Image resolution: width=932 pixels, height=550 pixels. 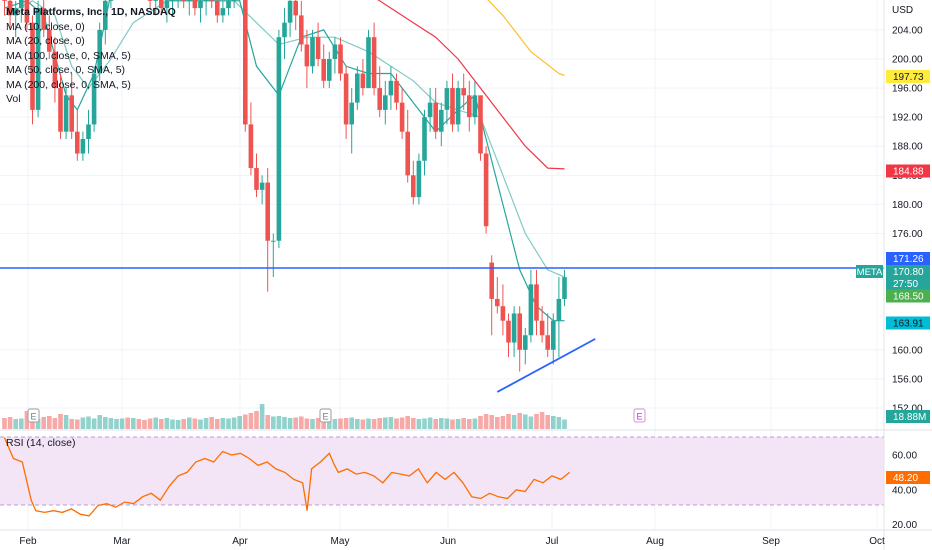 I want to click on indicator-ma20: MA (20, close, 0), so click(x=45, y=41).